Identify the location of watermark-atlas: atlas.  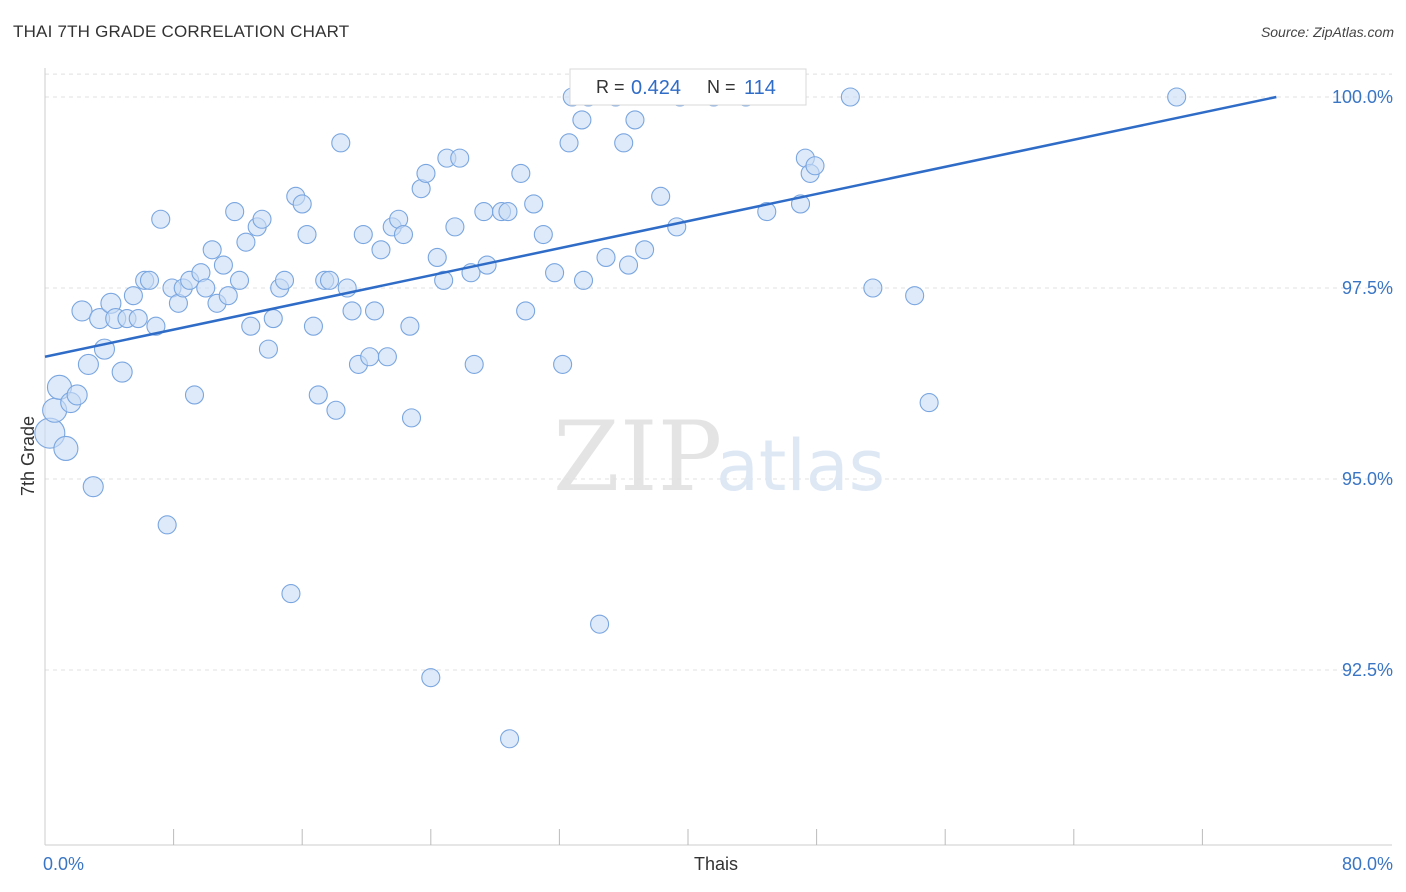
(800, 466).